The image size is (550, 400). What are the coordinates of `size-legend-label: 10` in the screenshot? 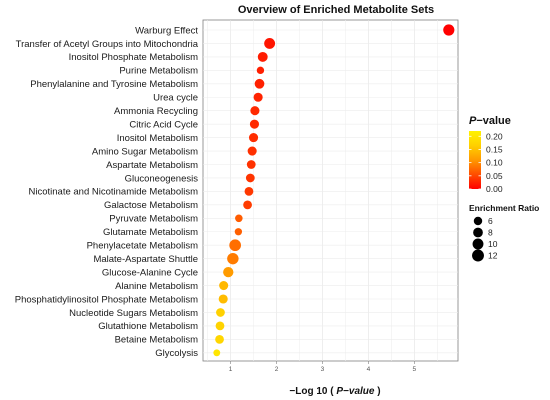 It's located at (493, 244).